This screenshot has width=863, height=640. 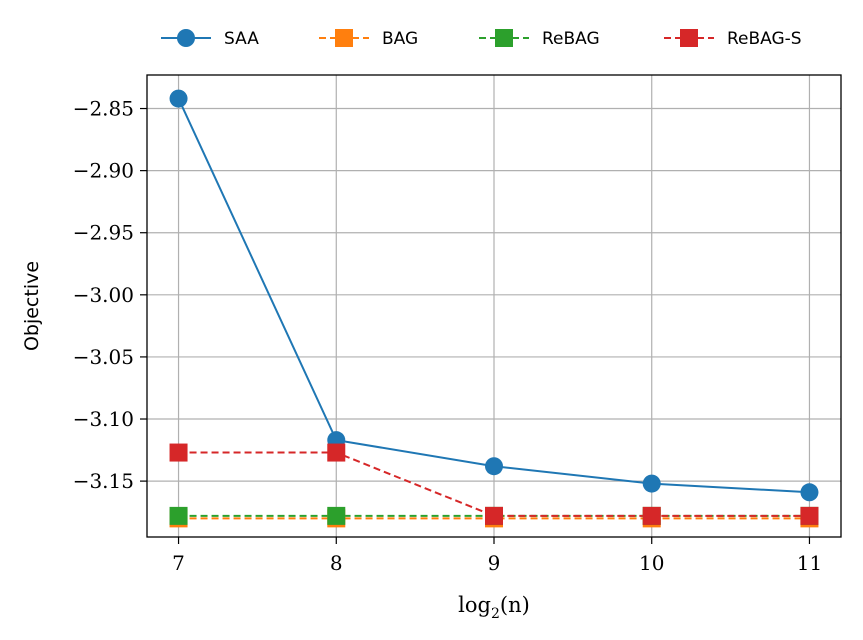 I want to click on x-tick-label: 9, so click(x=494, y=563).